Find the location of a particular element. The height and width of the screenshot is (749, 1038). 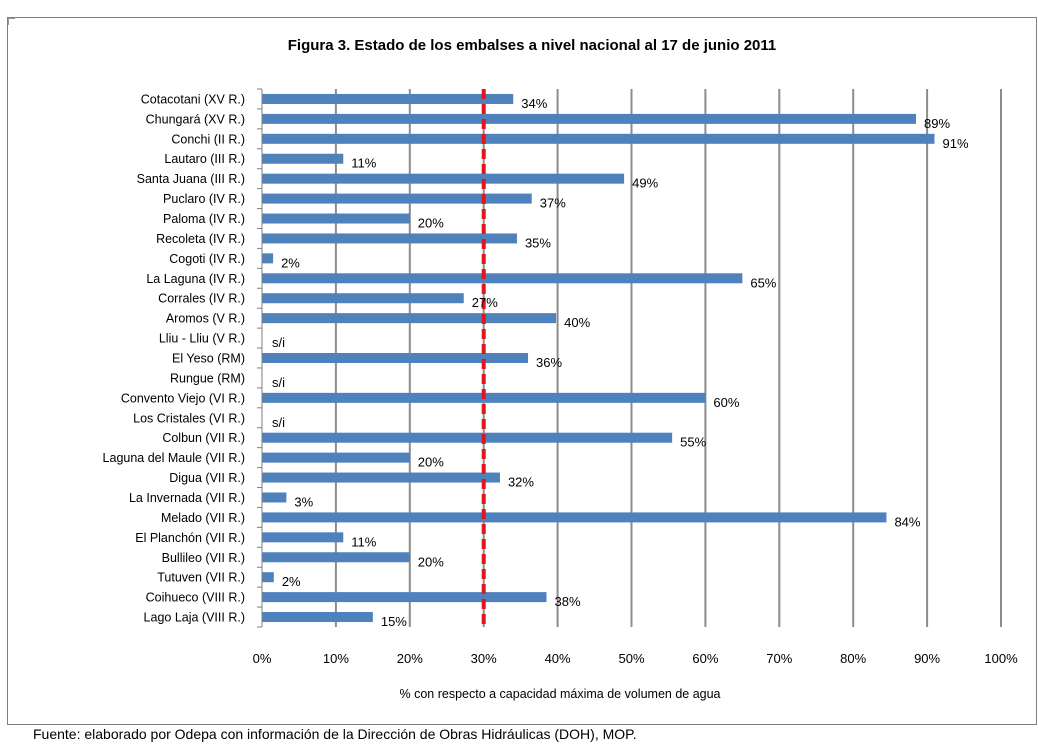

data-label: 15% is located at coordinates (394, 621).